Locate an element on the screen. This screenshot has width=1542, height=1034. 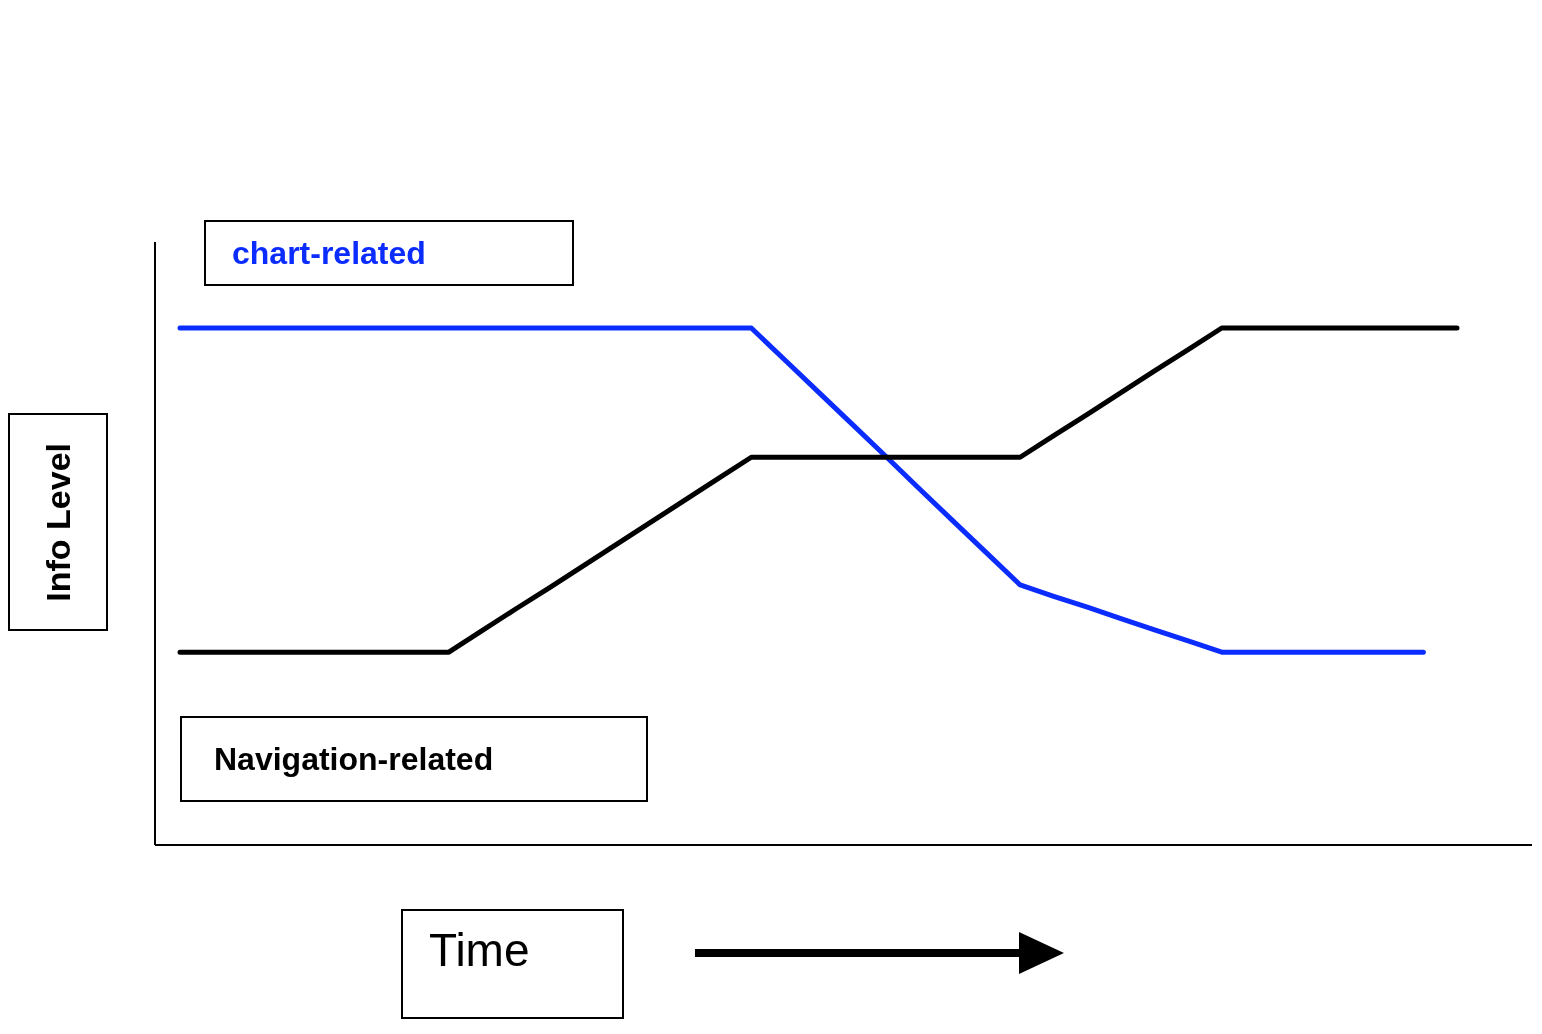
text-box: chart-related is located at coordinates (389, 253).